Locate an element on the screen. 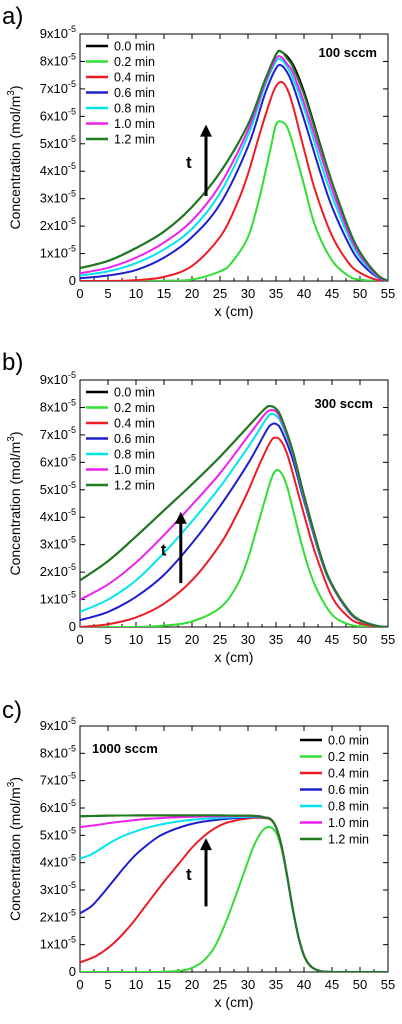 The image size is (402, 1024). x-tick-label: 15 is located at coordinates (164, 293).